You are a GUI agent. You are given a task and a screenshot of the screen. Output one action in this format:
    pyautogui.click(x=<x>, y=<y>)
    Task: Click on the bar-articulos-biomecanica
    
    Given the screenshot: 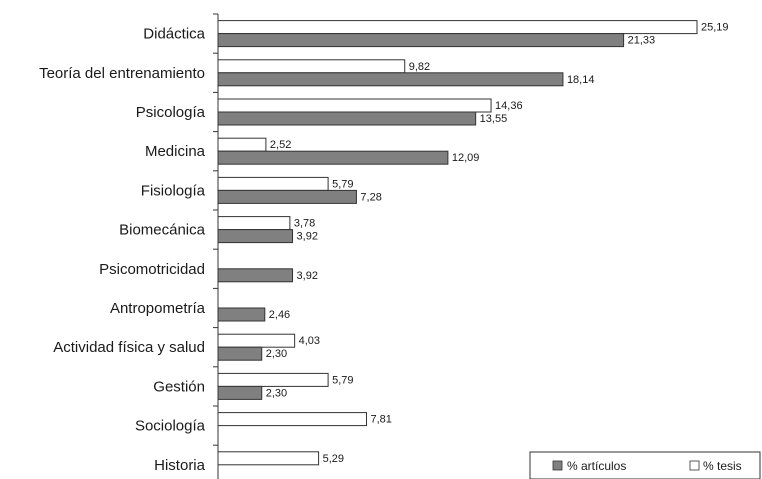 What is the action you would take?
    pyautogui.click(x=255, y=236)
    